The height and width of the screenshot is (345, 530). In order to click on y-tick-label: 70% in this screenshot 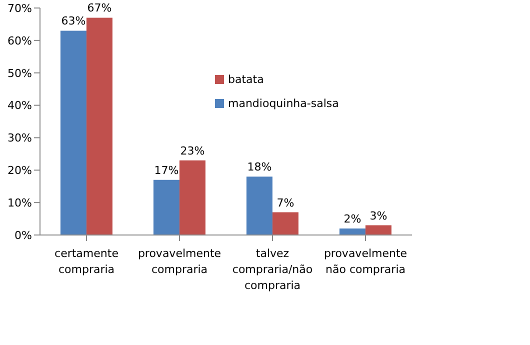, I will do `click(20, 8)`.